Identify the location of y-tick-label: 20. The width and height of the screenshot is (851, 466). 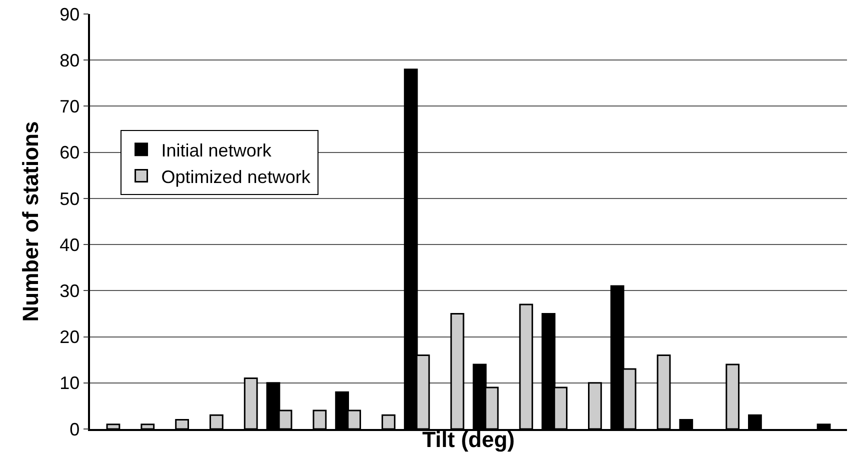
(70, 337).